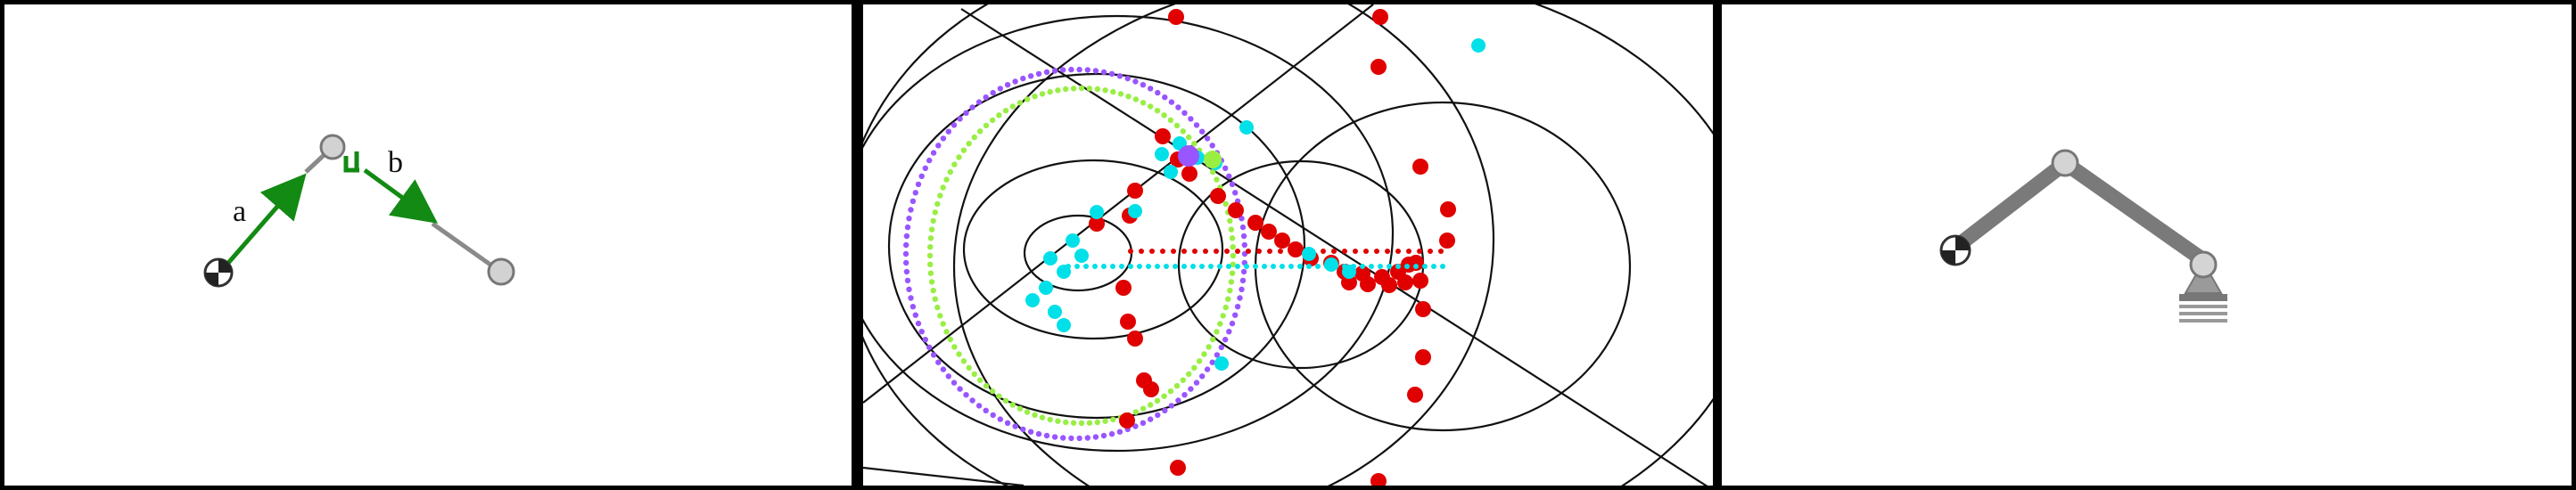 This screenshot has height=490, width=2576. I want to click on purple-dot-ring, so click(1075, 254).